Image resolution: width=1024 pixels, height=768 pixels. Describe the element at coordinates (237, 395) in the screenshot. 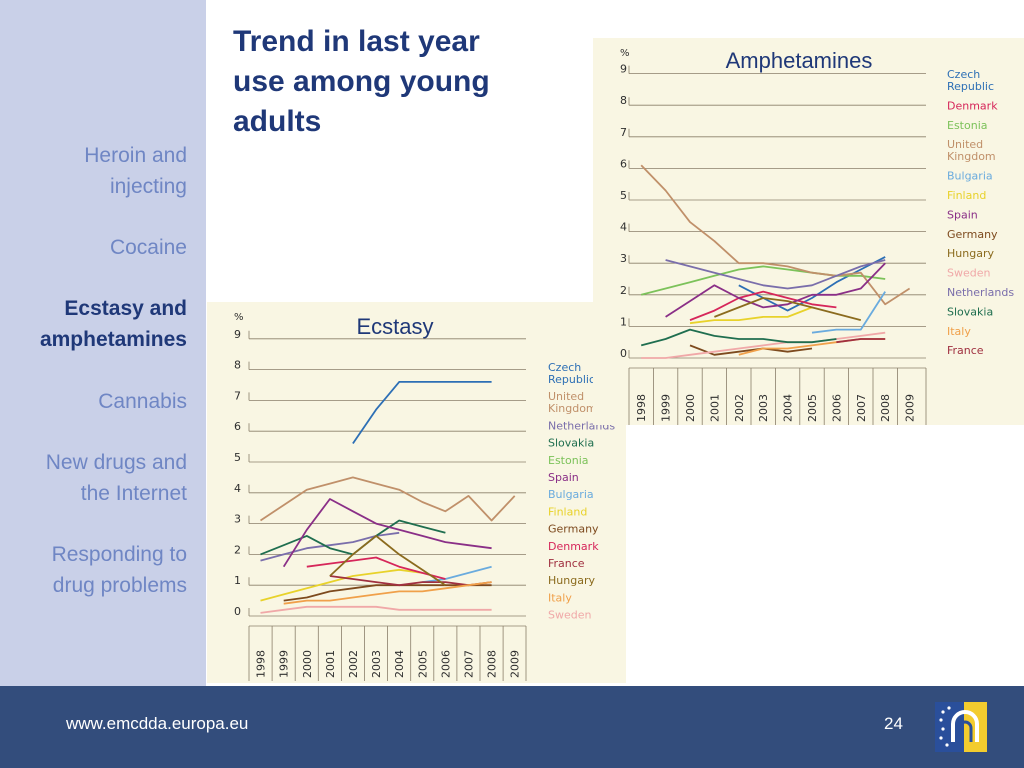

I see `y-tick-label: 7` at that location.